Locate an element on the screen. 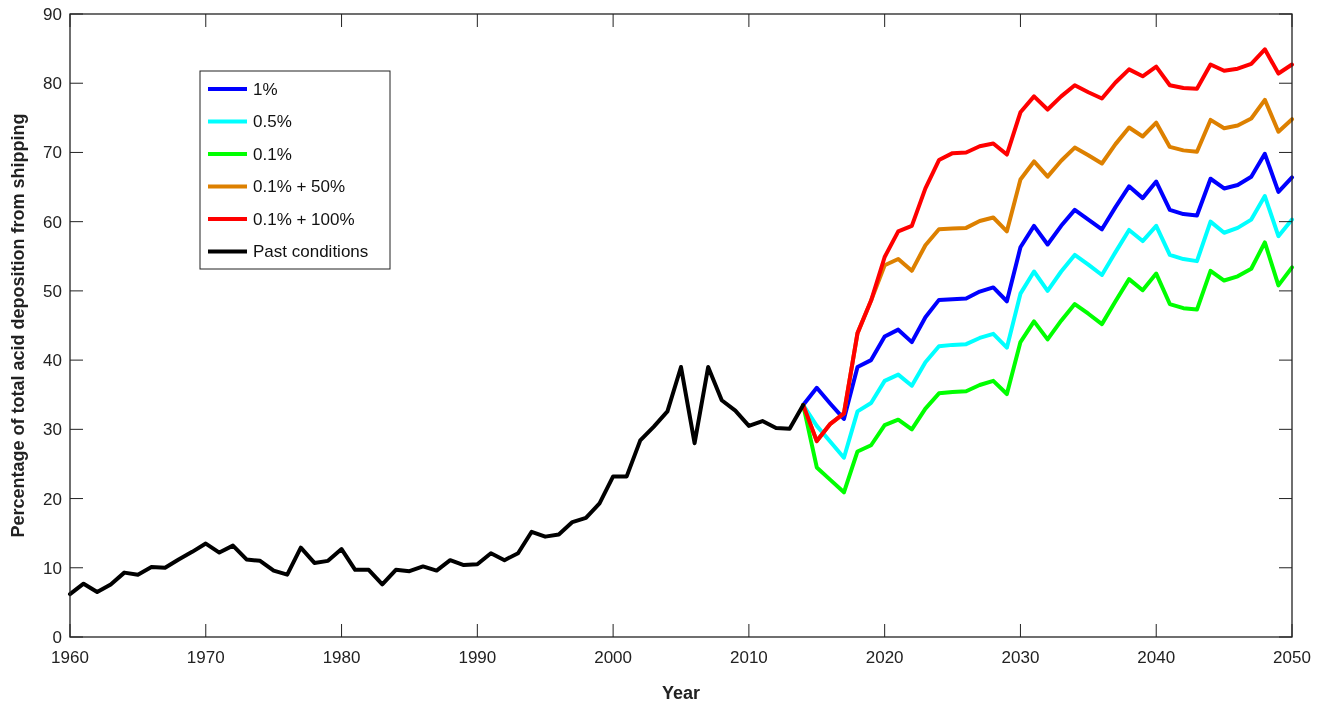  y-tick-label: 70 is located at coordinates (52, 153).